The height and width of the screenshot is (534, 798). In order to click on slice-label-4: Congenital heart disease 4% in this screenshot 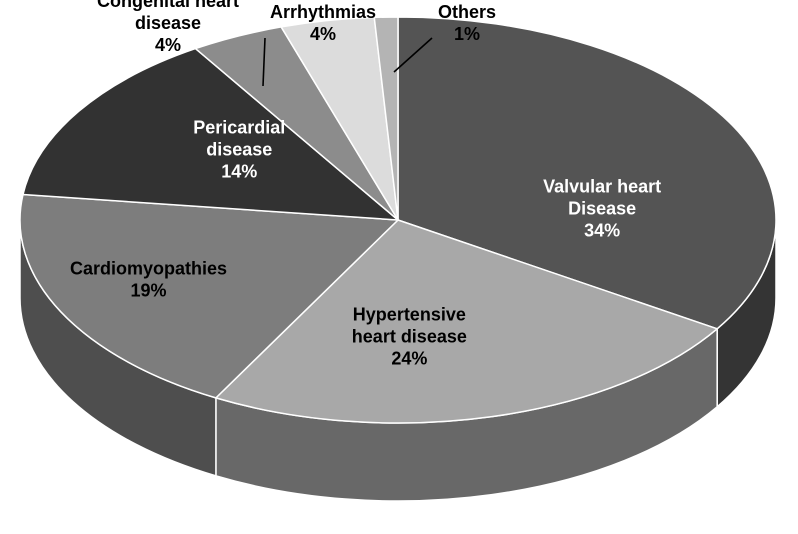, I will do `click(168, 27)`.